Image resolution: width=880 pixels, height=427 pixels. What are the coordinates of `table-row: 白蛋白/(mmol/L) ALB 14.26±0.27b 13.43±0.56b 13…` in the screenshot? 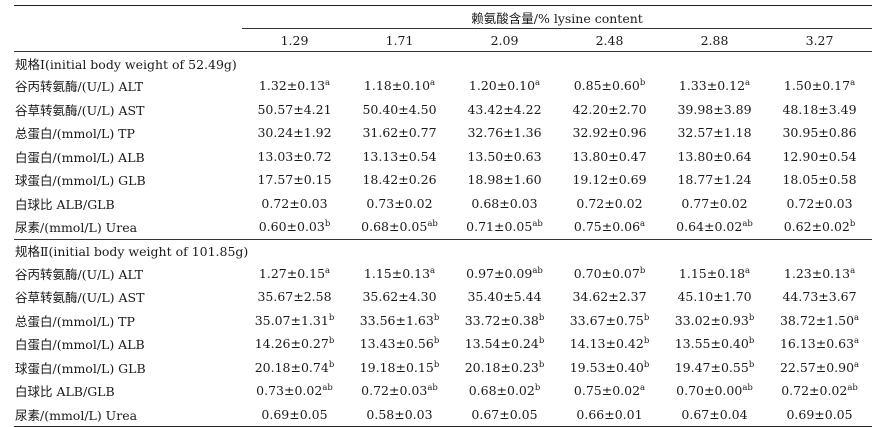 It's located at (443, 344).